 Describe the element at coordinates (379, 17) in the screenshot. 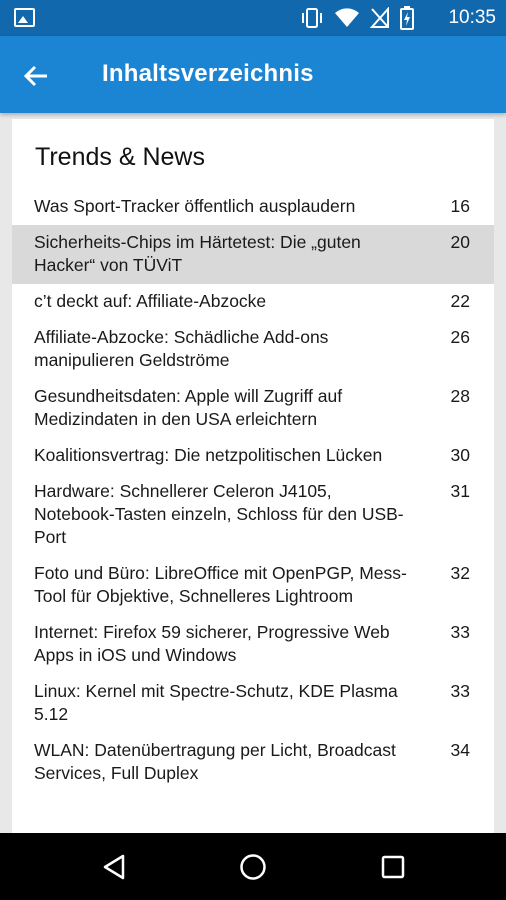

I see `no-sim-icon` at that location.